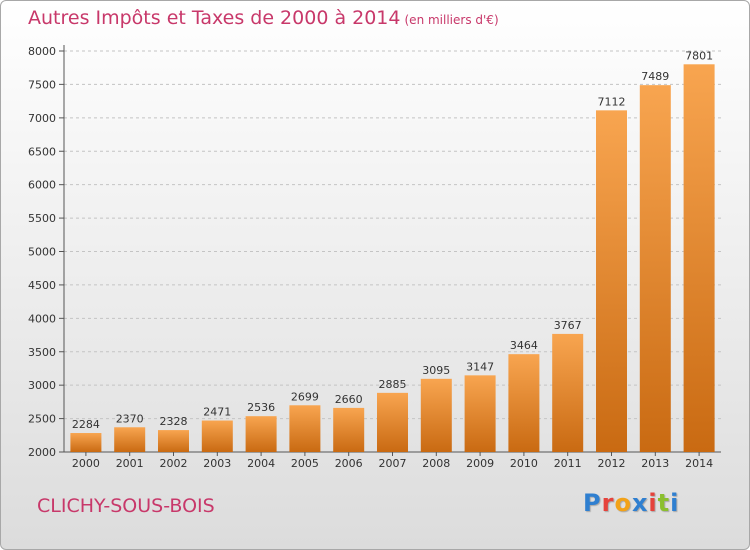  I want to click on data-label: 3464, so click(524, 345).